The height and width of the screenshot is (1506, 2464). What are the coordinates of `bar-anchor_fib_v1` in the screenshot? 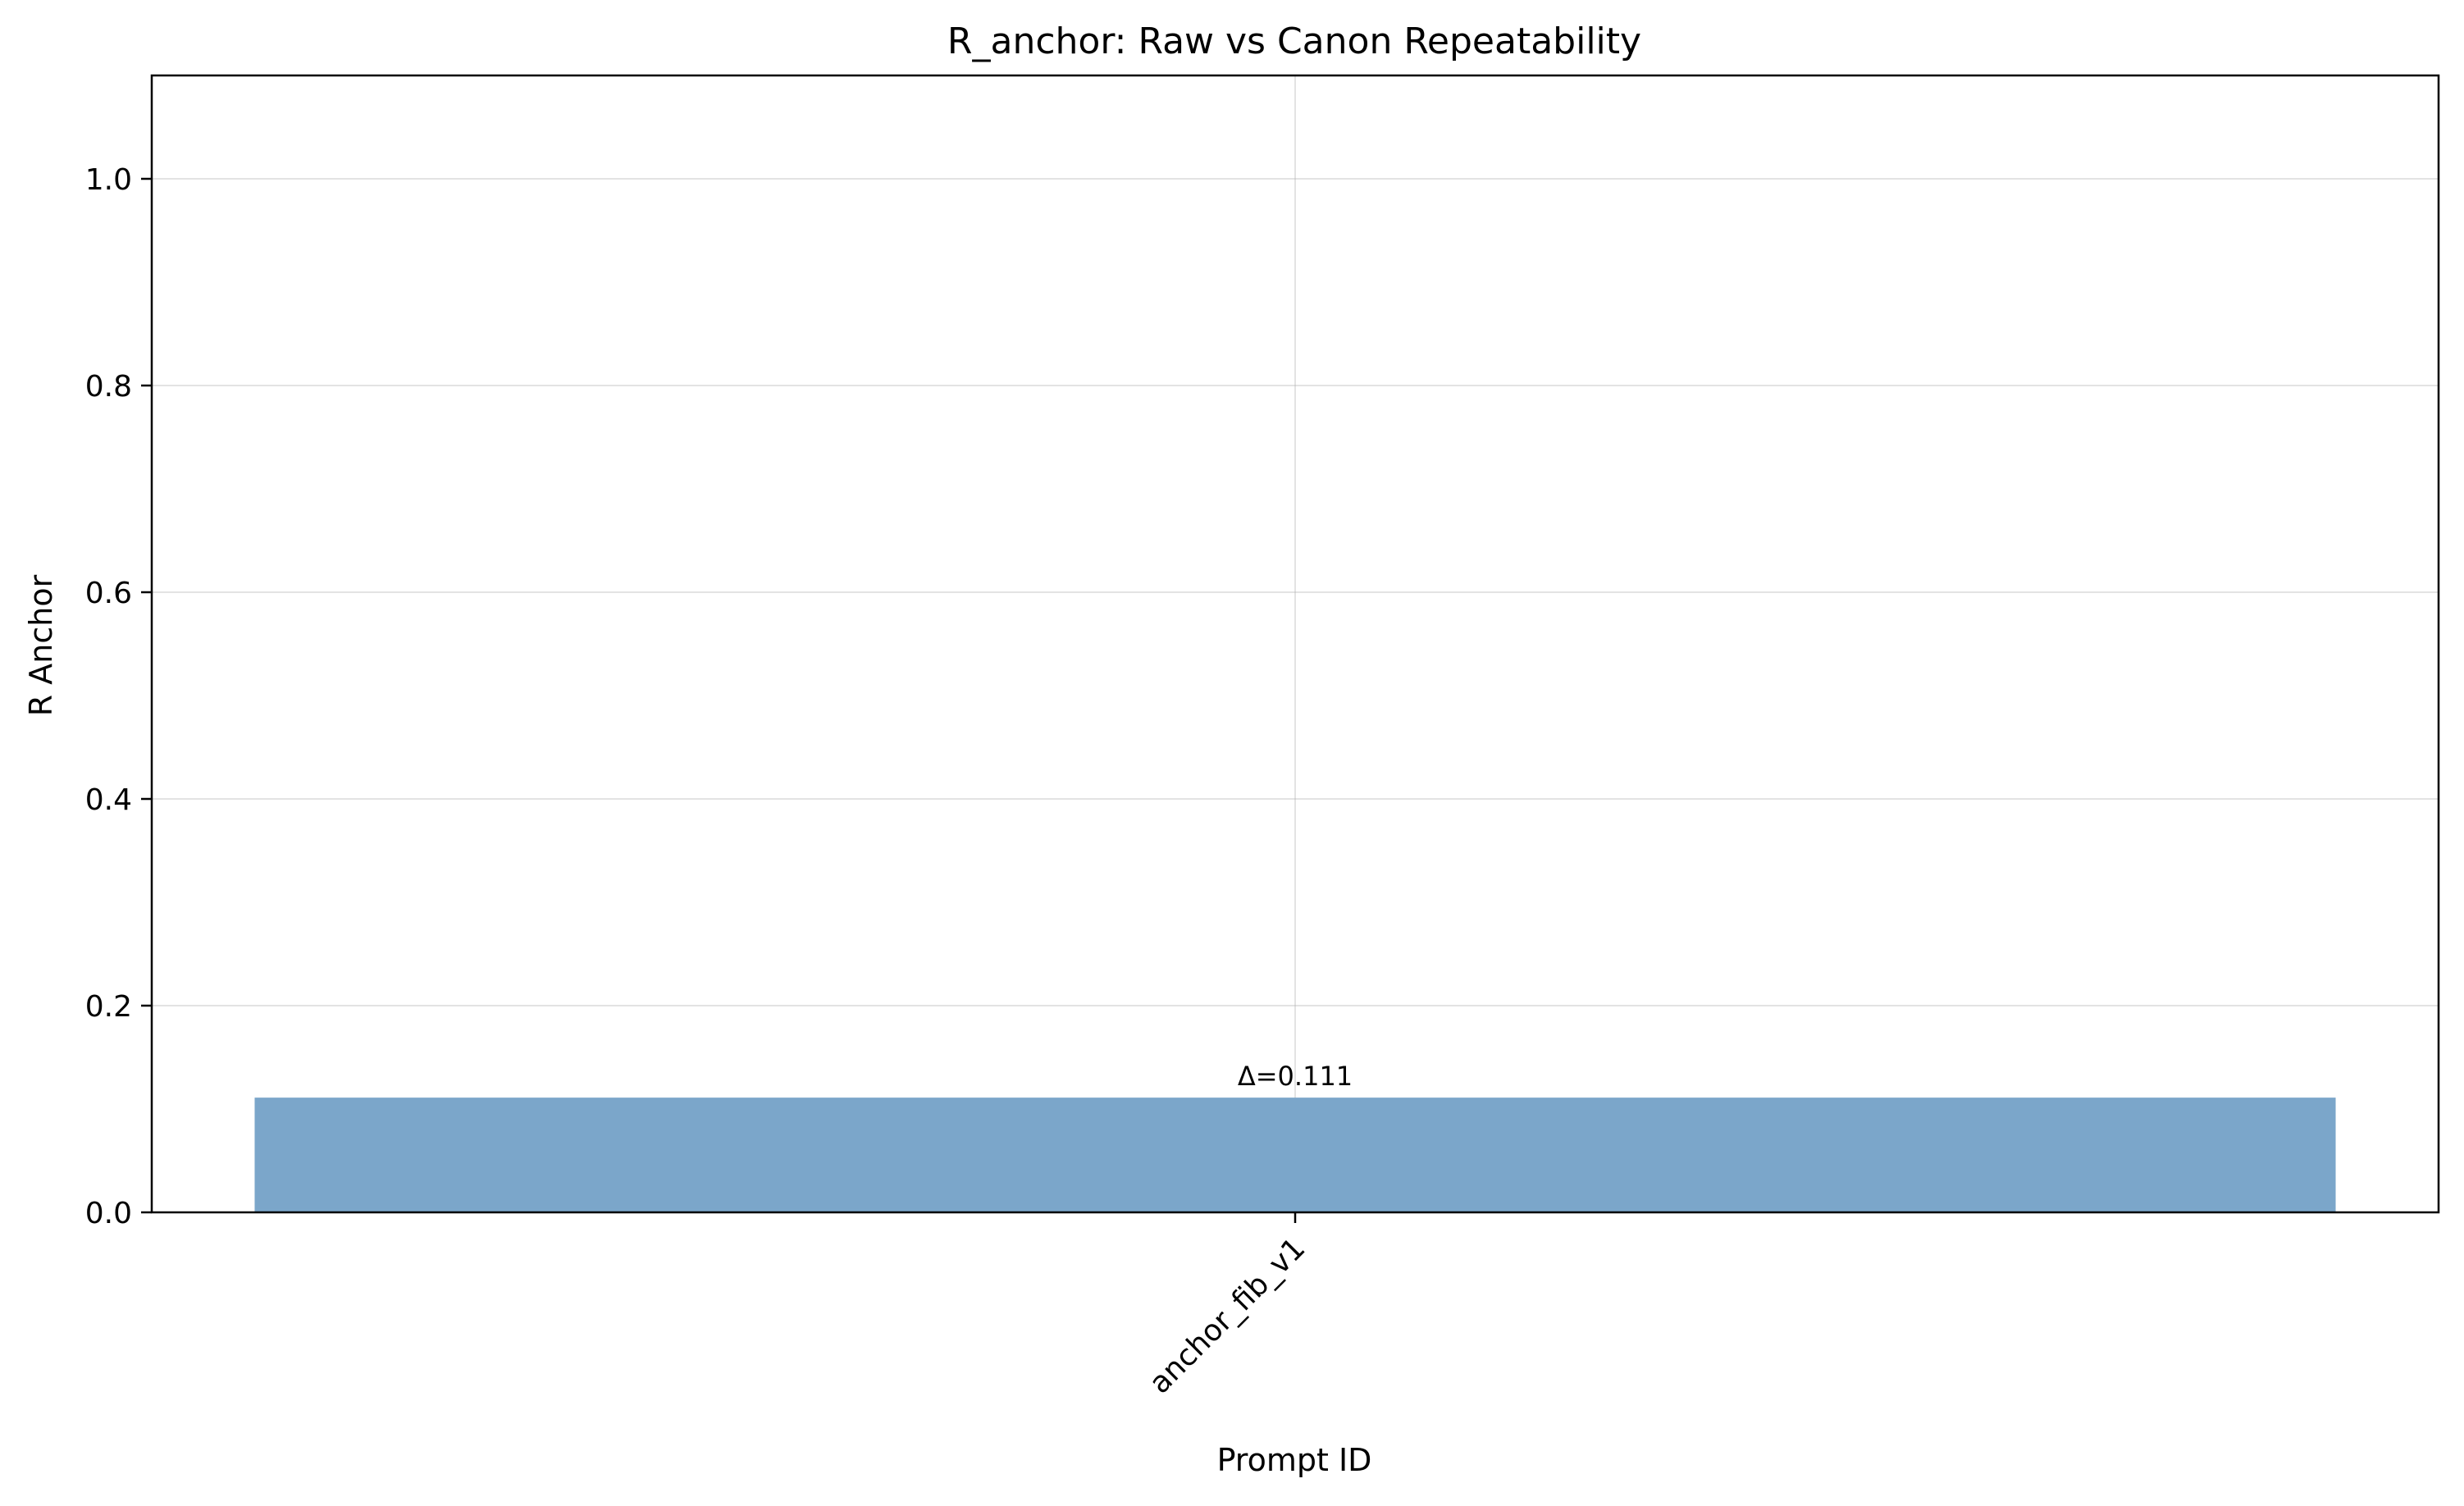 It's located at (1295, 1155).